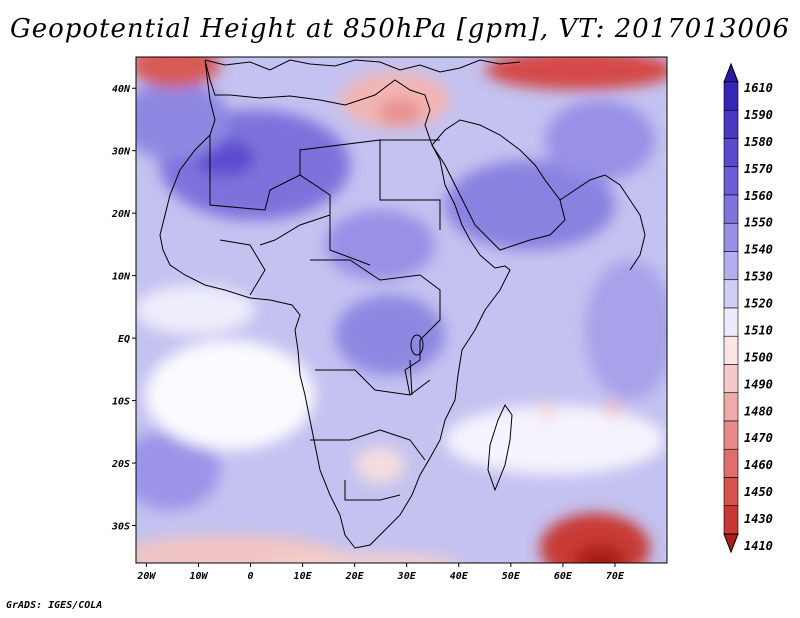  I want to click on border-south-central, so click(373, 382).